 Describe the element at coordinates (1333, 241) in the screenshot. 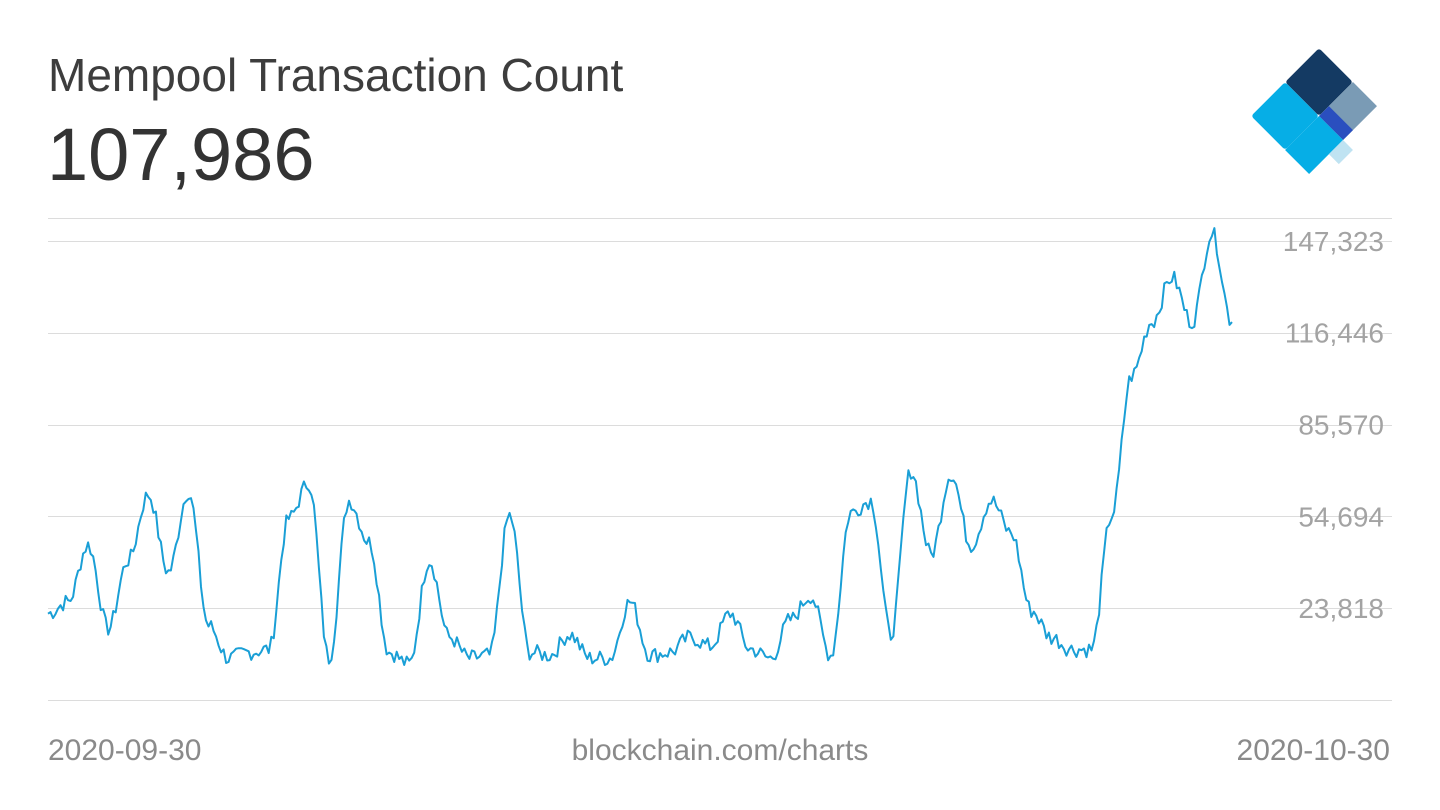

I see `y-tick-label: 147,323` at that location.